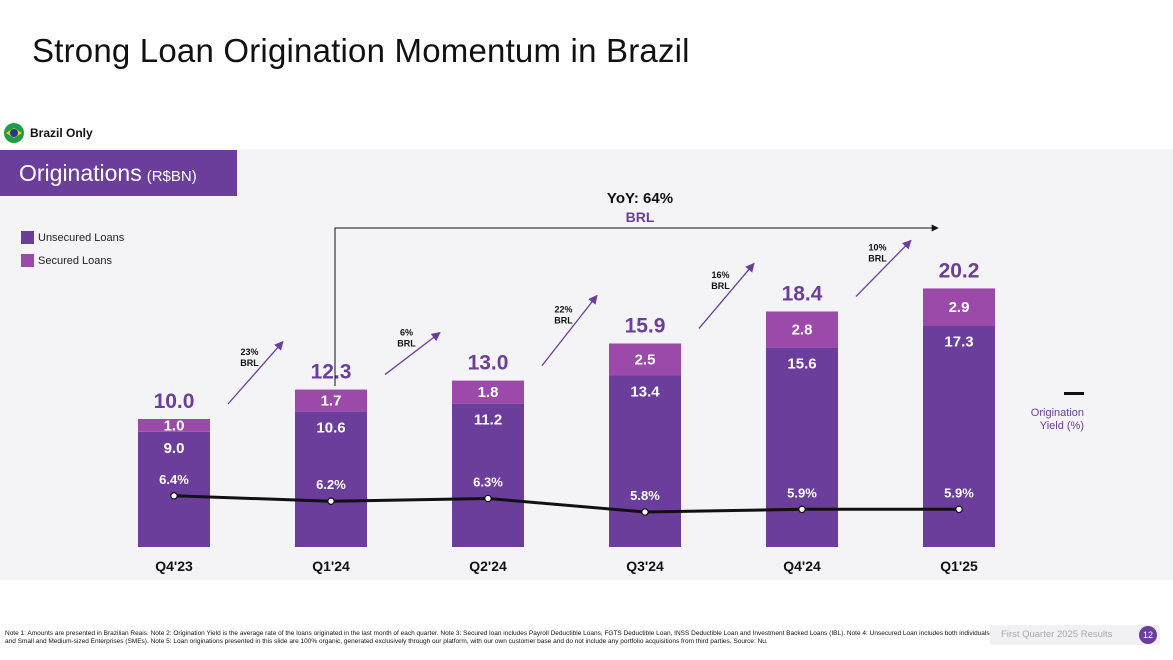  Describe the element at coordinates (959, 566) in the screenshot. I see `category-tick-label: Q1'25` at that location.